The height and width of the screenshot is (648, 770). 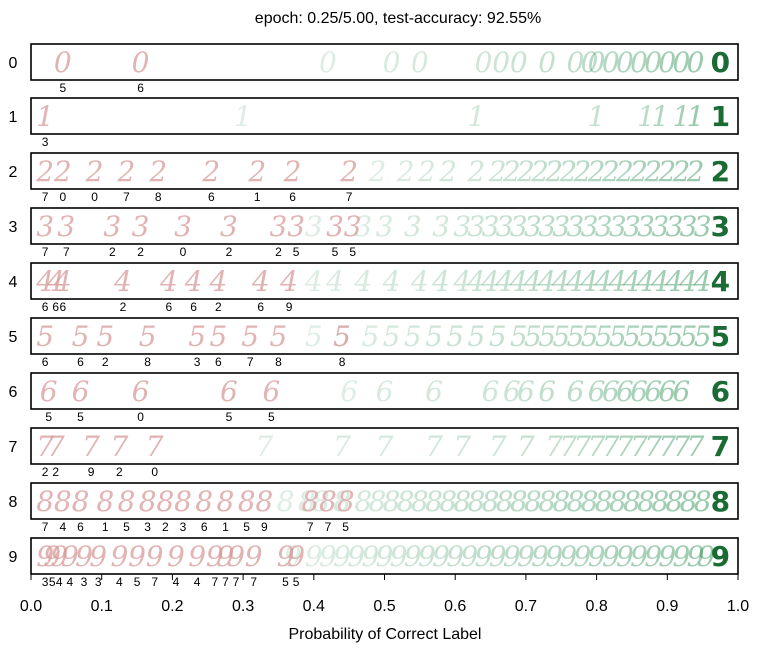 What do you see at coordinates (102, 606) in the screenshot?
I see `x-tick-label: 0.1` at bounding box center [102, 606].